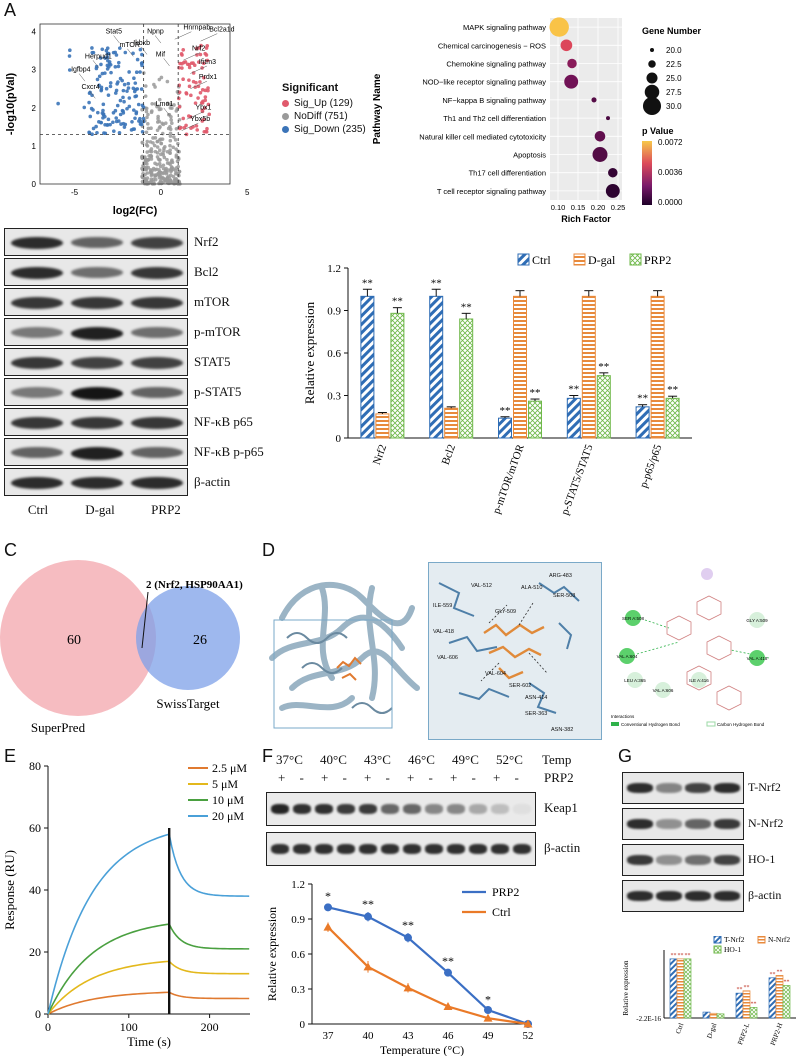  What do you see at coordinates (38, 1014) in the screenshot?
I see `spr-ytick: 0` at bounding box center [38, 1014].